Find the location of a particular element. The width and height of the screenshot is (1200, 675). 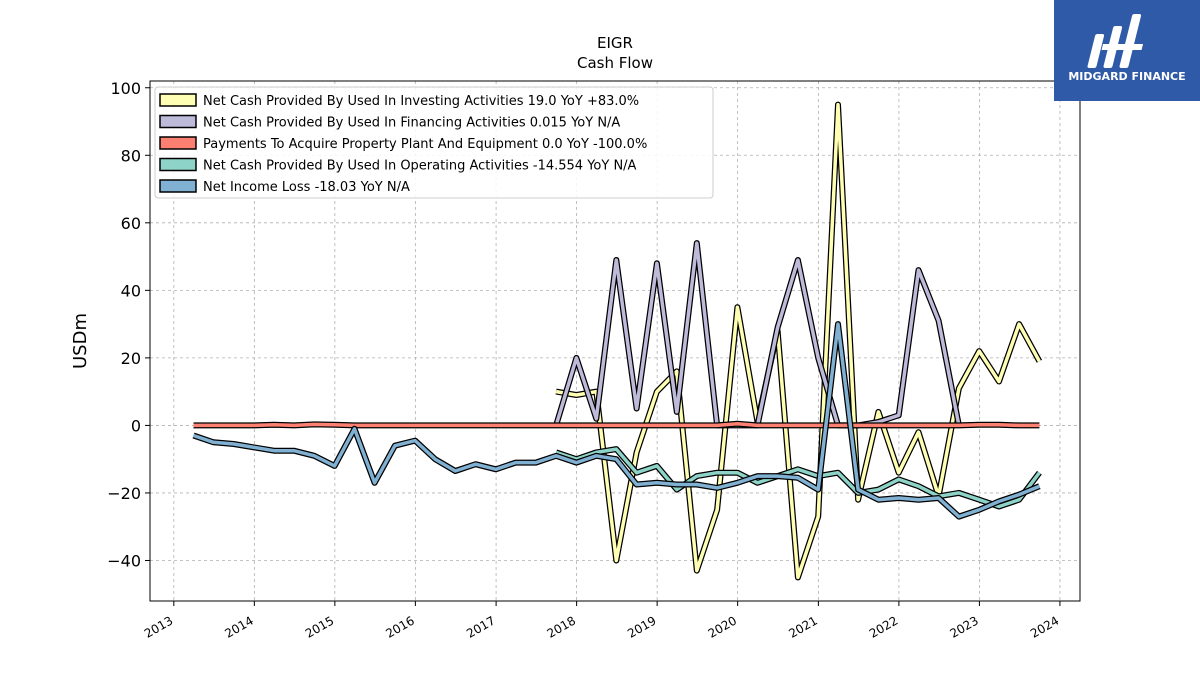

x-tick-label: 2017 is located at coordinates (480, 626).